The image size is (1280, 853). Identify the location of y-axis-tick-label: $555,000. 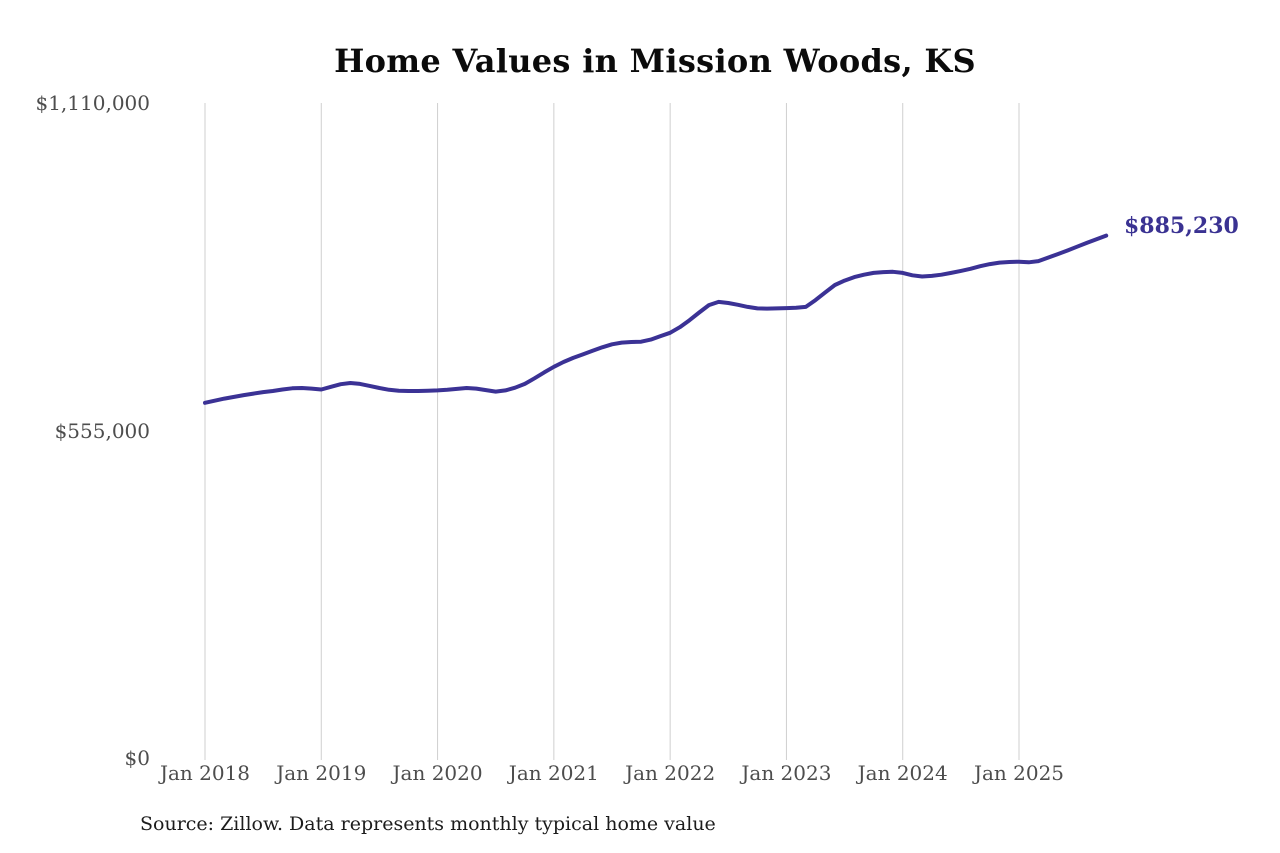
(102, 430).